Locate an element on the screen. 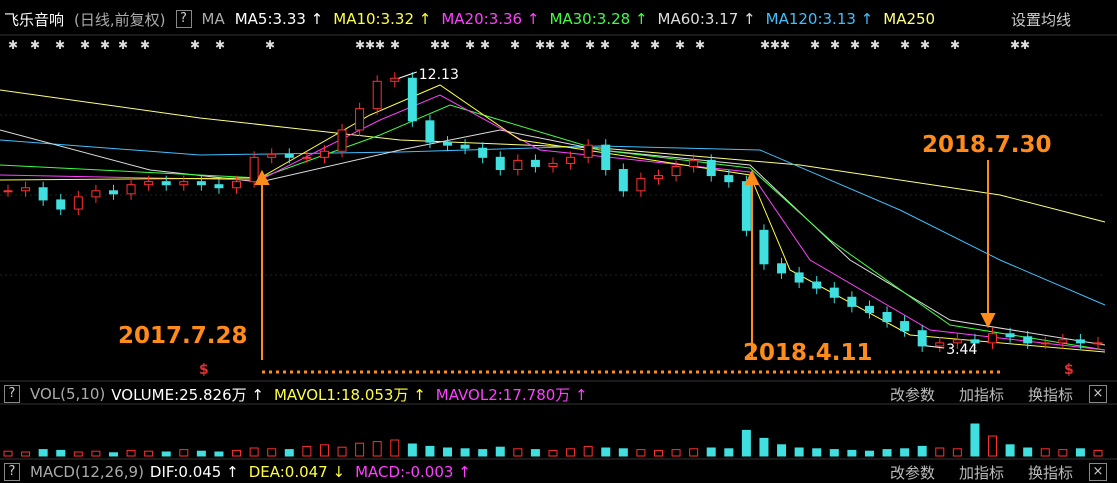  max-pointer is located at coordinates (407, 75).